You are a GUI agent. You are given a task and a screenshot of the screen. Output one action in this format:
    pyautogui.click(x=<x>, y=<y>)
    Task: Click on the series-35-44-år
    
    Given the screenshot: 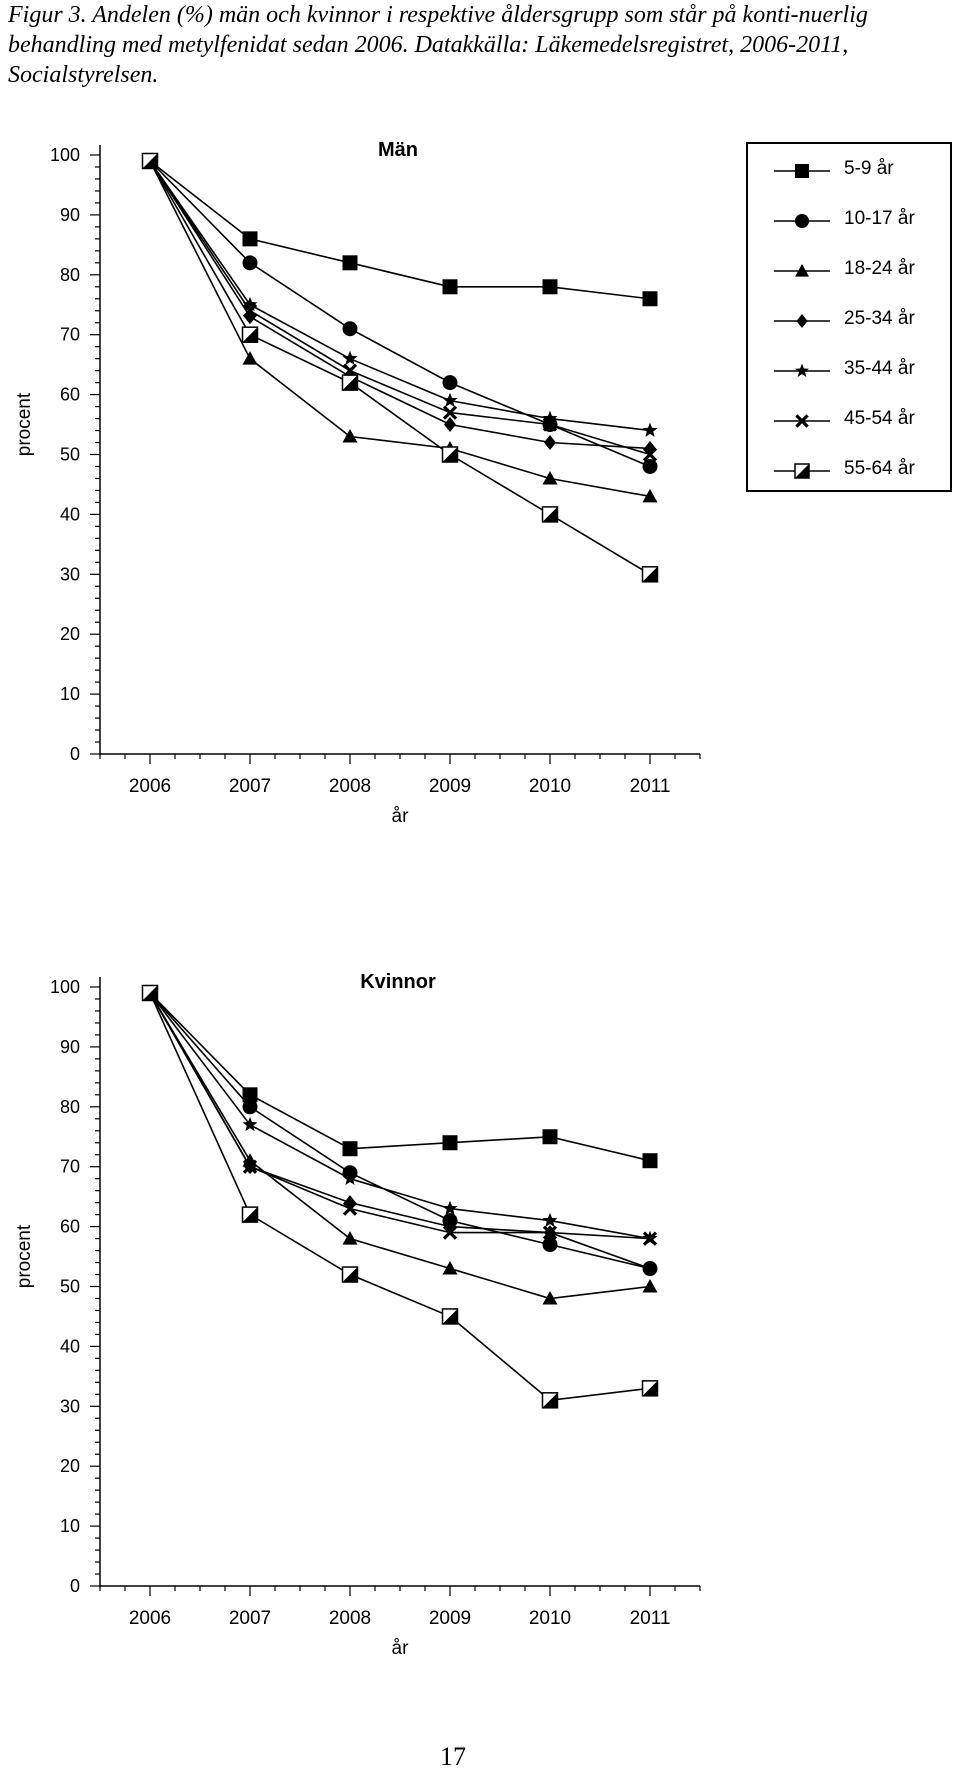 What is the action you would take?
    pyautogui.click(x=400, y=295)
    